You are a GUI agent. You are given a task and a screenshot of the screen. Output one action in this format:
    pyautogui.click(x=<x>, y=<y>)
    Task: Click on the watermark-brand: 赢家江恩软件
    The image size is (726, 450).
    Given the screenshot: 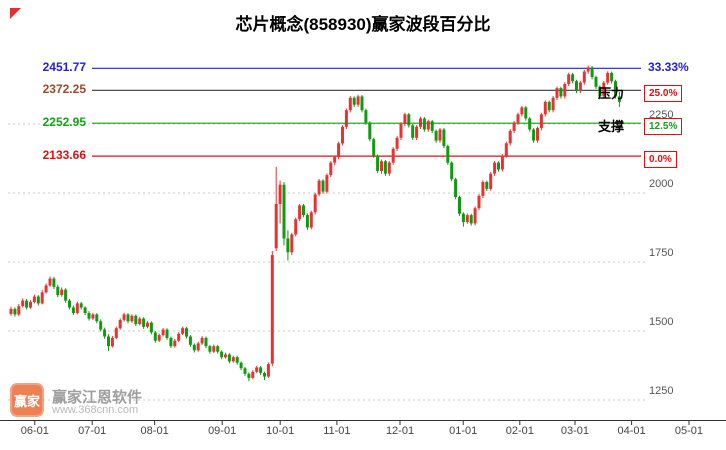 What is the action you would take?
    pyautogui.click(x=97, y=397)
    